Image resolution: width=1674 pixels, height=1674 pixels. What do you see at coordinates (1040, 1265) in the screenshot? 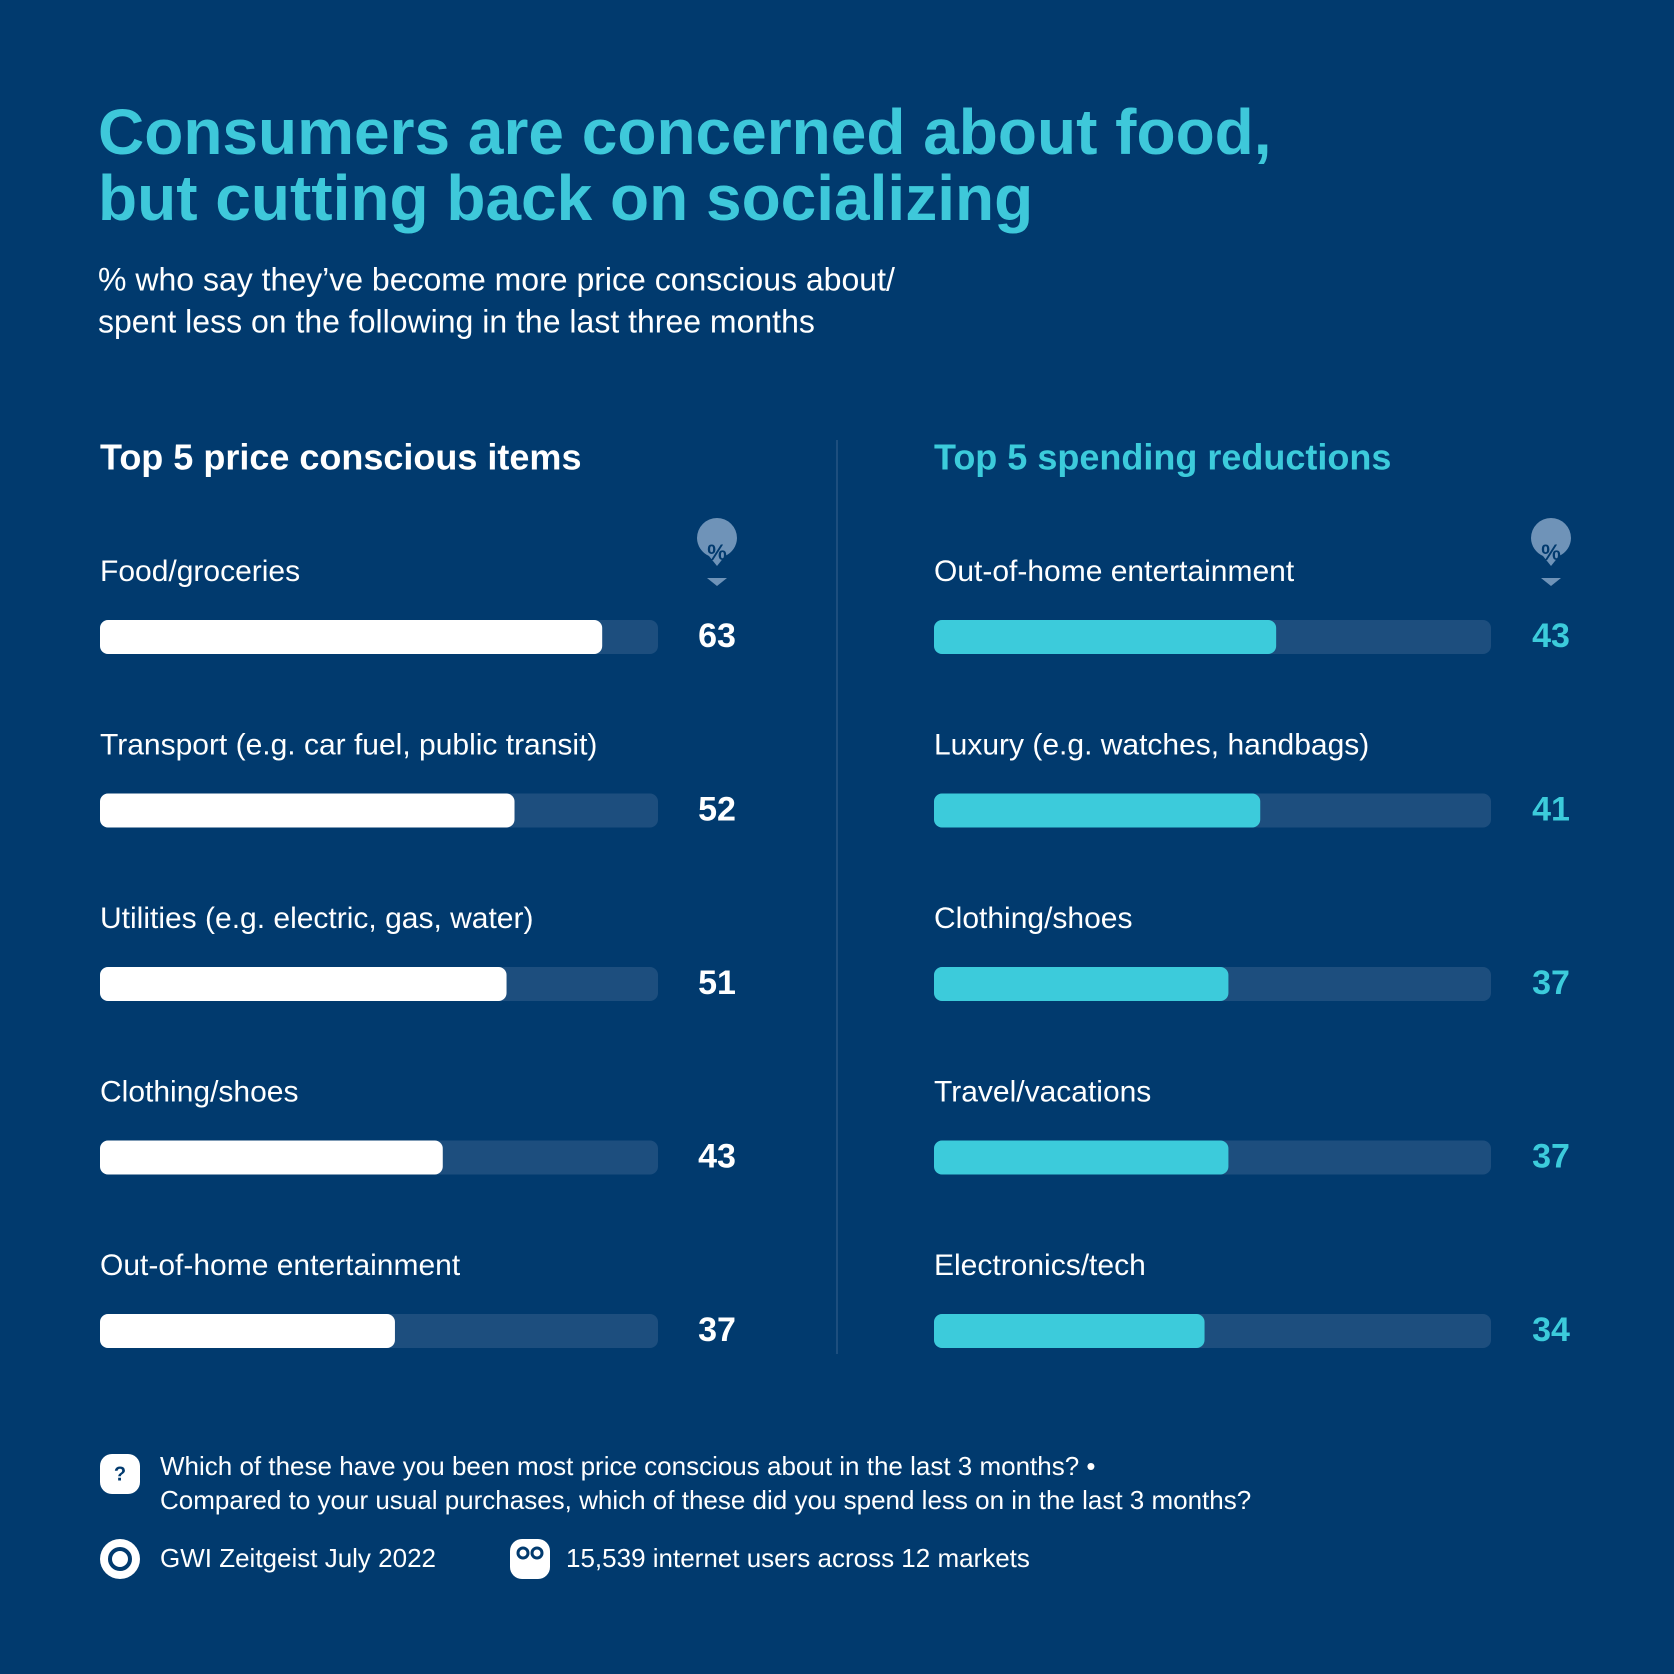
I see `category-label: Electronics/tech` at bounding box center [1040, 1265].